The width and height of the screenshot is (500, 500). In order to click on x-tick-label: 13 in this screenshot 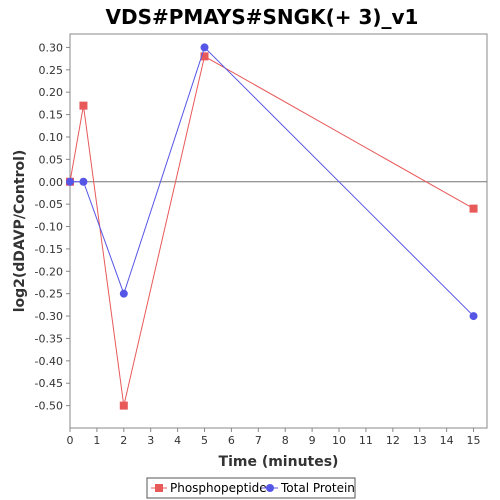, I will do `click(420, 440)`.